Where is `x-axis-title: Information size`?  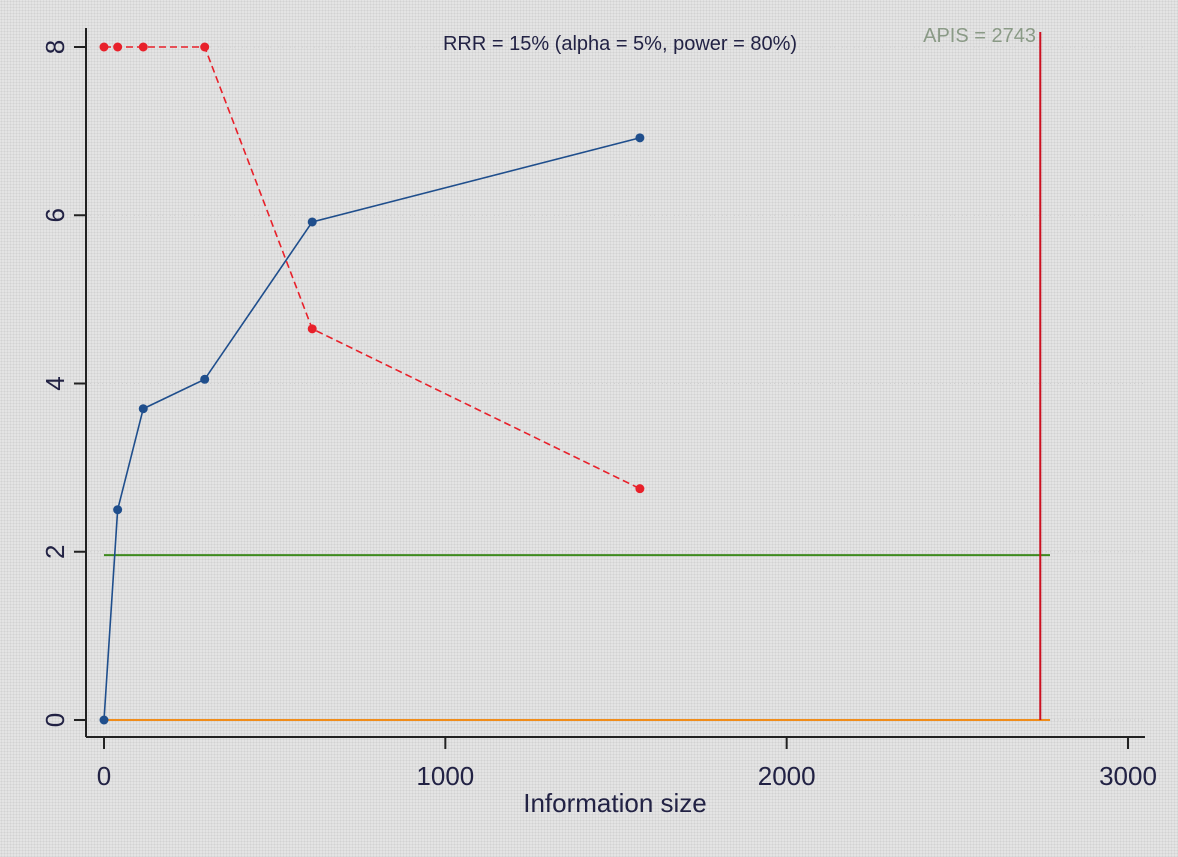
x-axis-title: Information size is located at coordinates (615, 803).